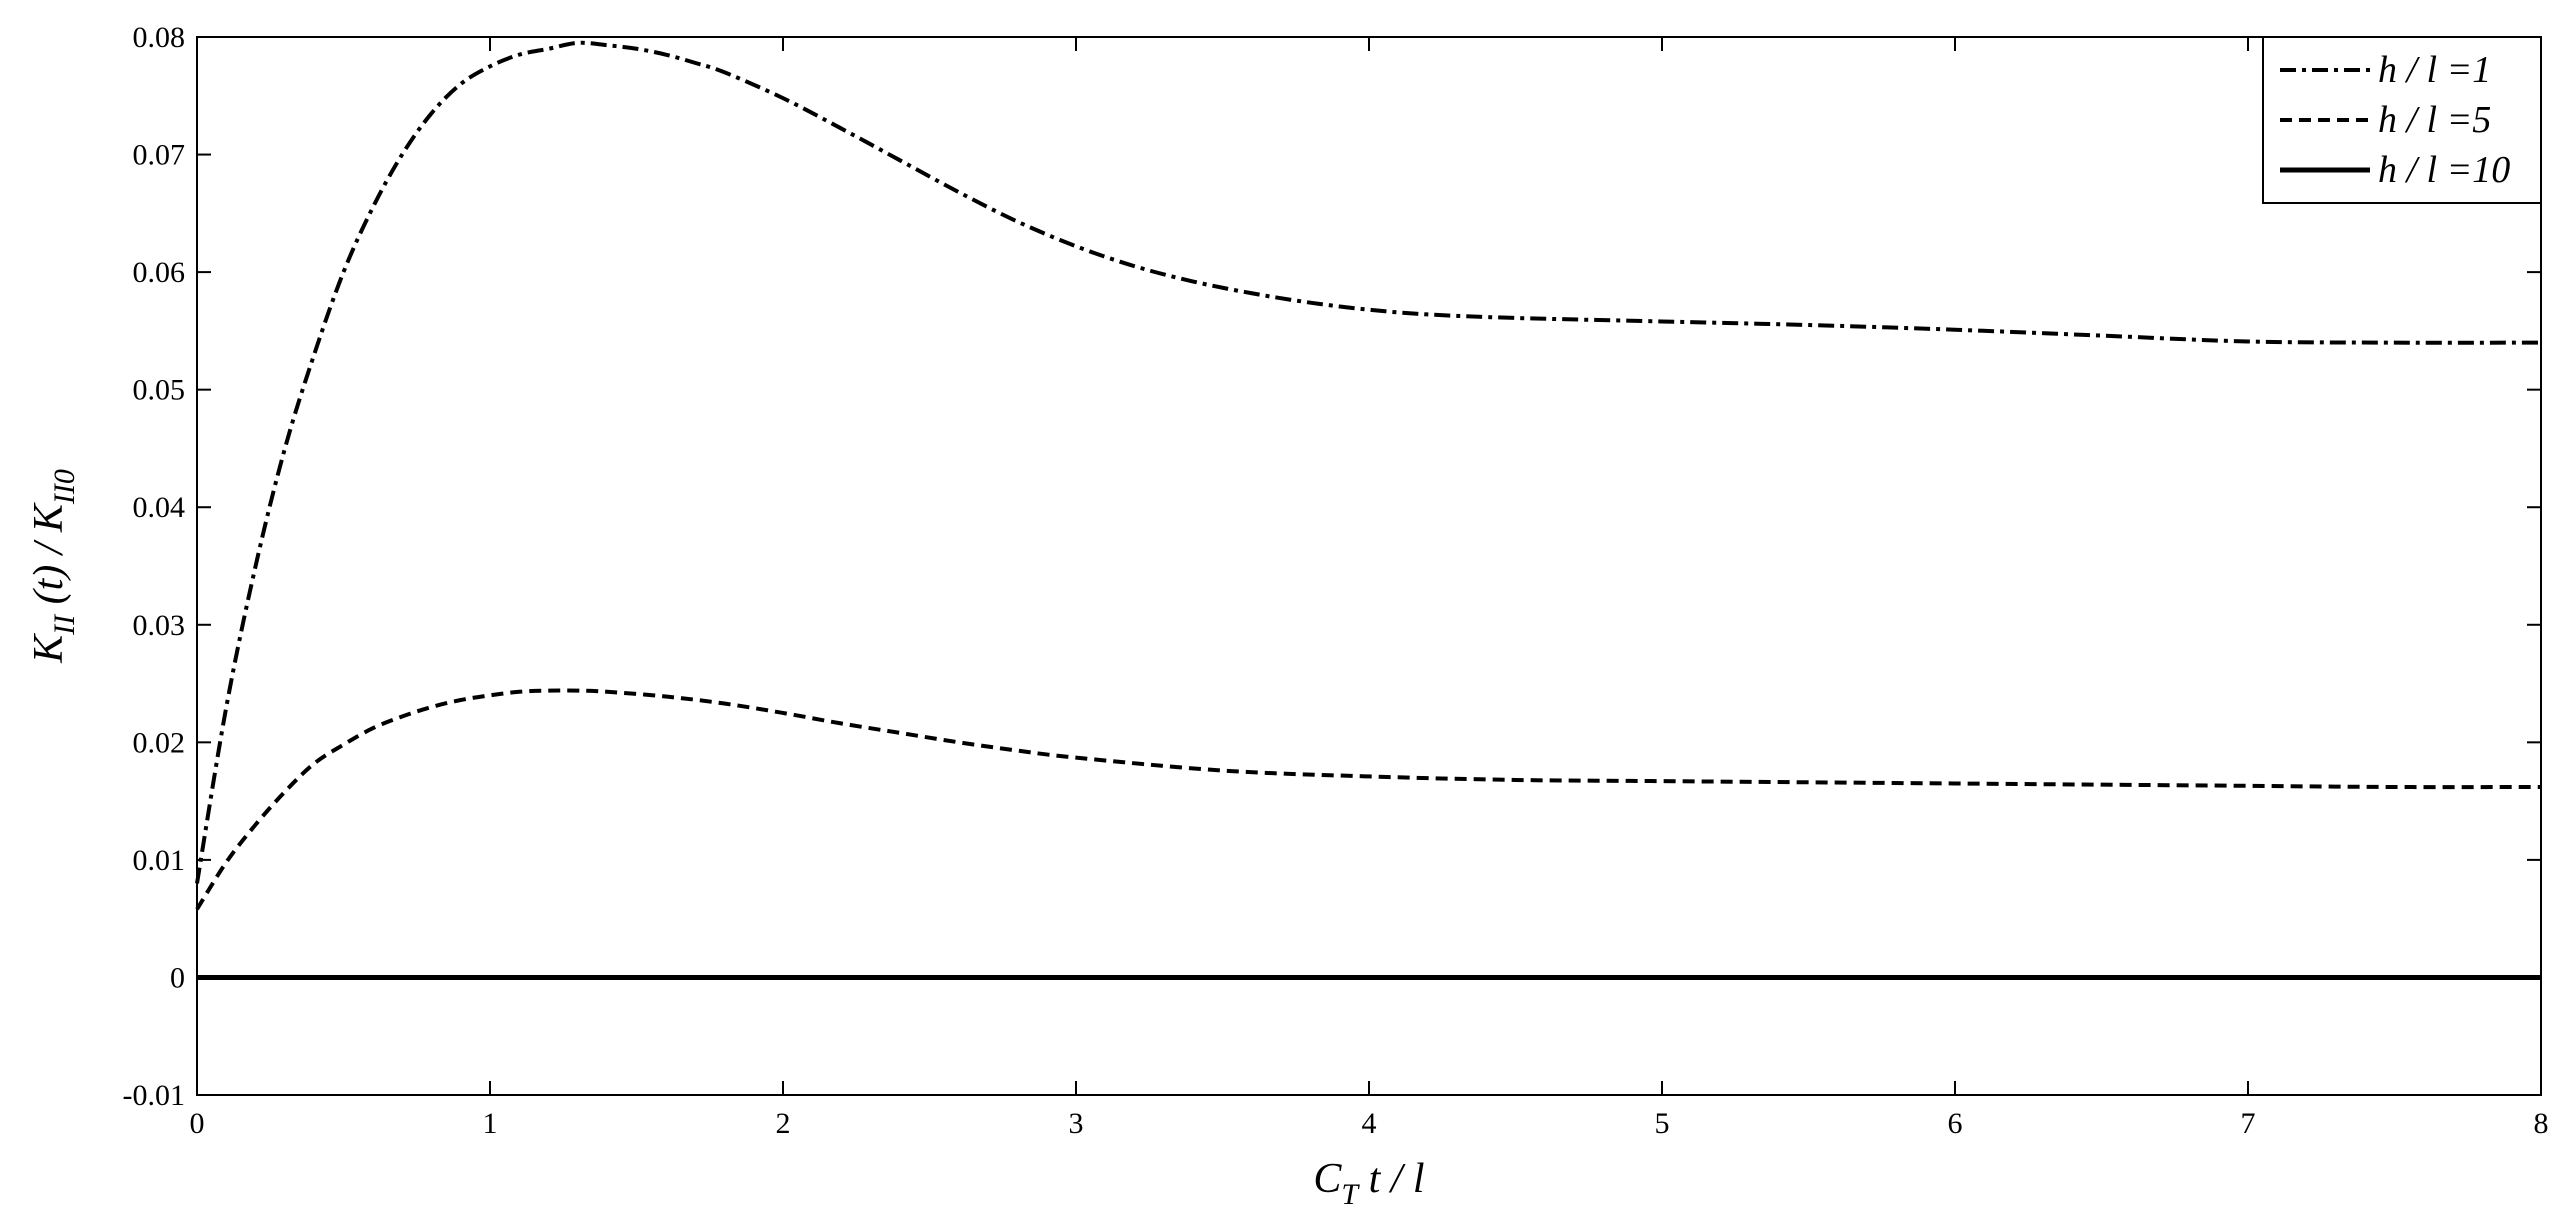 The height and width of the screenshot is (1226, 2570). What do you see at coordinates (159, 37) in the screenshot?
I see `y-tick-label-9: 0.08` at bounding box center [159, 37].